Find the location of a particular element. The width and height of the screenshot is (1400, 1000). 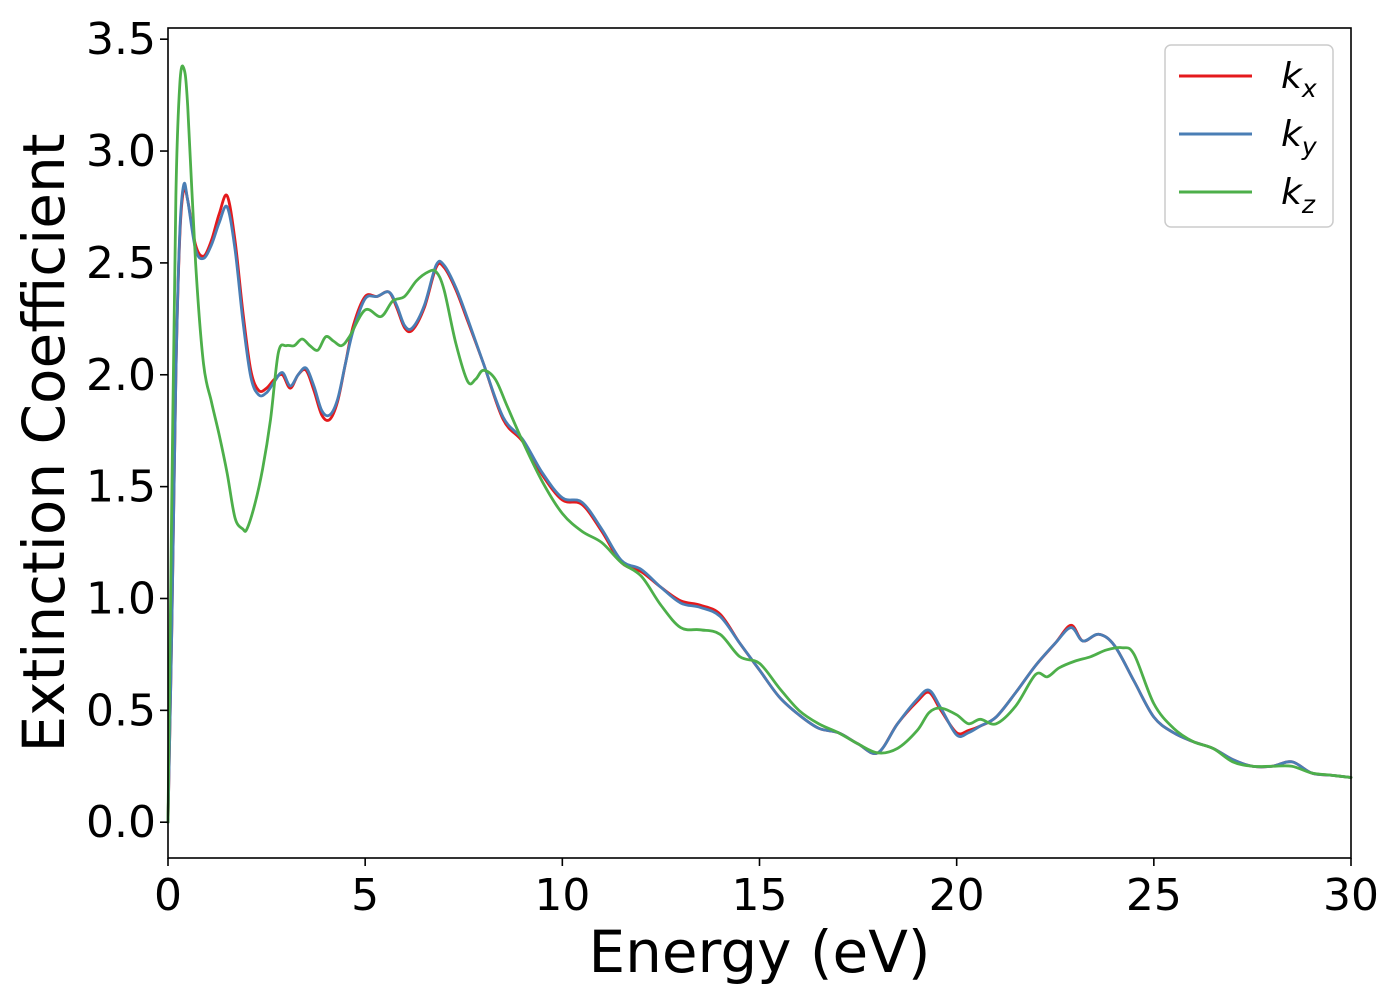

legend-entries: kx ky kz is located at coordinates (1248, 137).